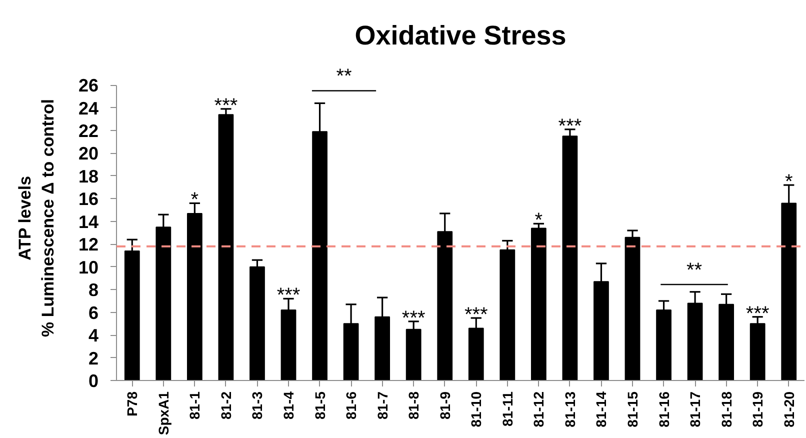  Describe the element at coordinates (460, 35) in the screenshot. I see `chart-title: Oxidative Stress` at that location.